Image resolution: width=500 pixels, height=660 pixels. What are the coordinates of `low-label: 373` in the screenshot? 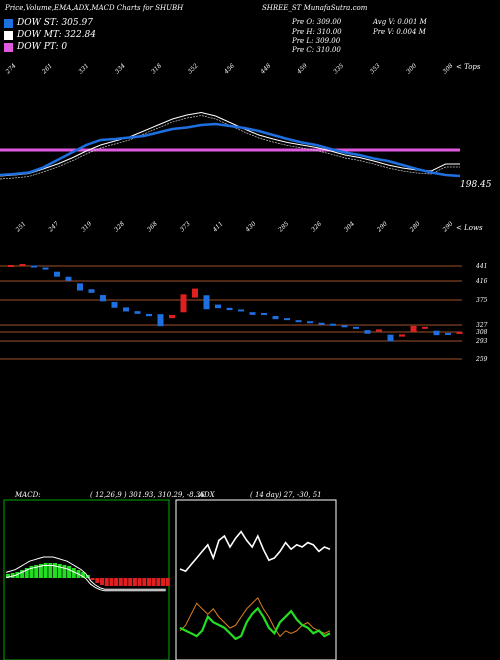 It's located at (185, 226).